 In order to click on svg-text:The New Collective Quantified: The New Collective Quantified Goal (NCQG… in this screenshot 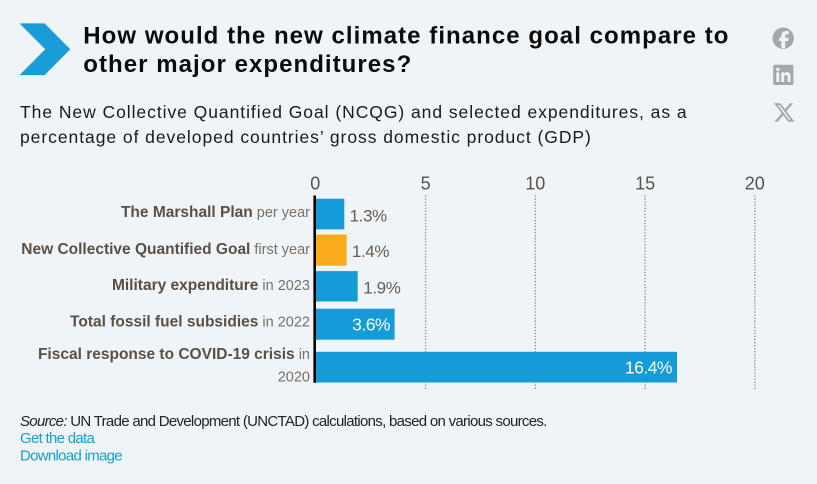, I will do `click(354, 112)`.